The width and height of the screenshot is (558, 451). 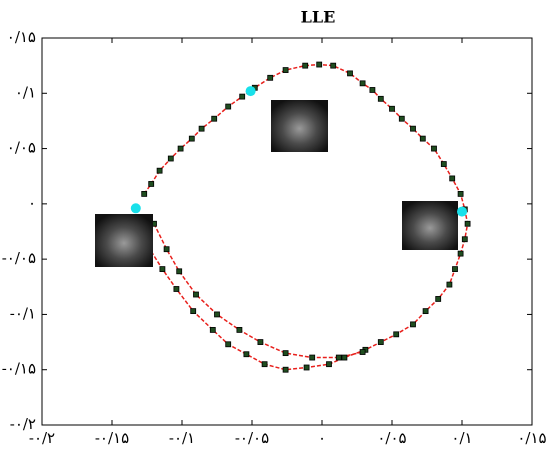 I want to click on x-tick-label: ۰/۰۵, so click(x=391, y=438).